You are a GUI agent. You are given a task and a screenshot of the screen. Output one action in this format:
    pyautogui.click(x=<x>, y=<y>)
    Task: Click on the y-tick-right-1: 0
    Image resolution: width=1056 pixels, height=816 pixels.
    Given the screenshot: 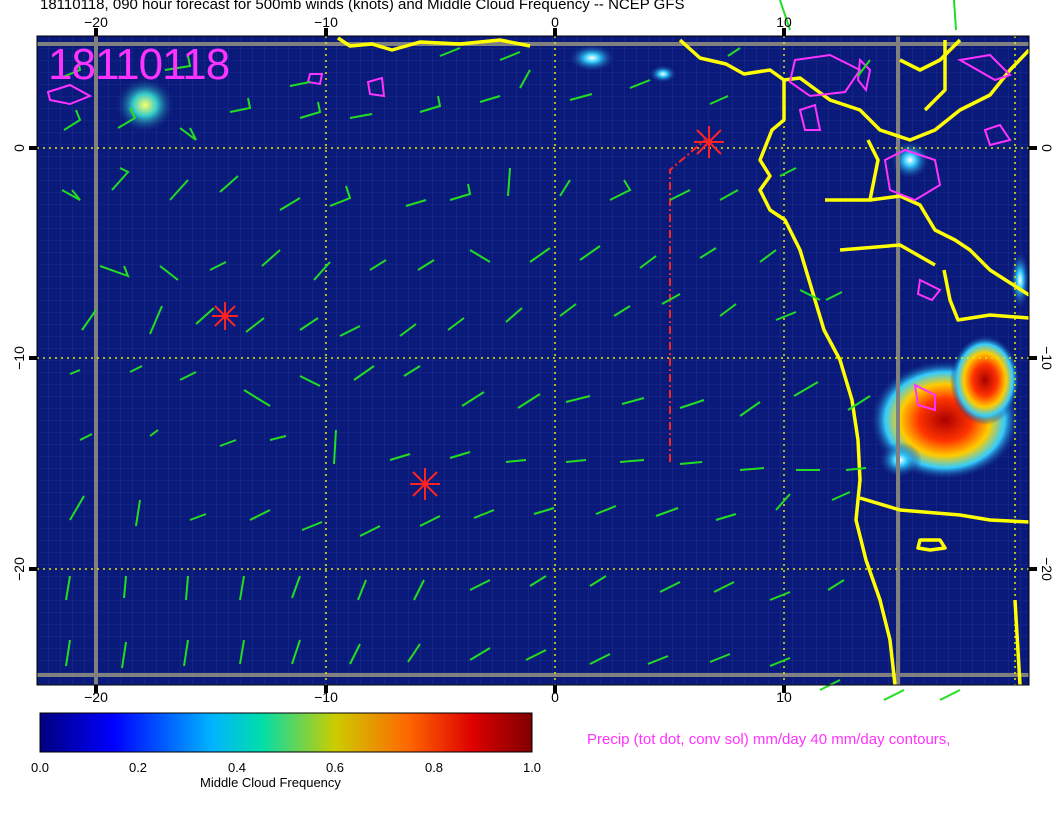 What is the action you would take?
    pyautogui.click(x=1047, y=148)
    